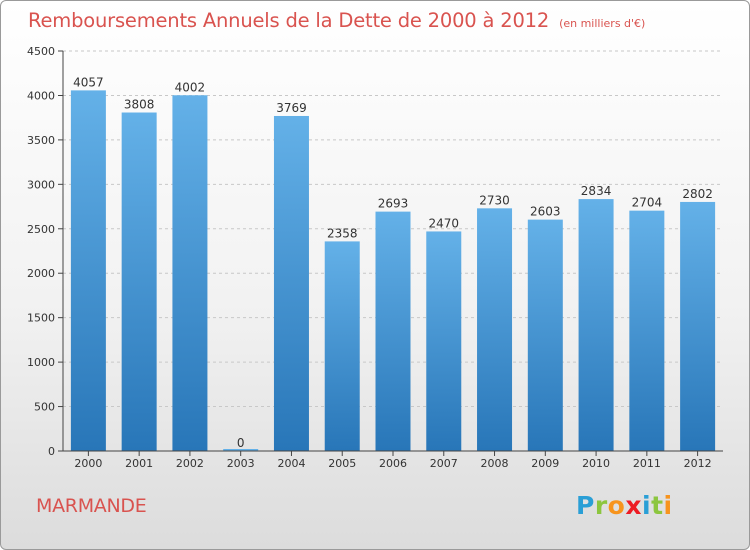 The height and width of the screenshot is (550, 750). I want to click on y-tick-label: 2500, so click(41, 229).